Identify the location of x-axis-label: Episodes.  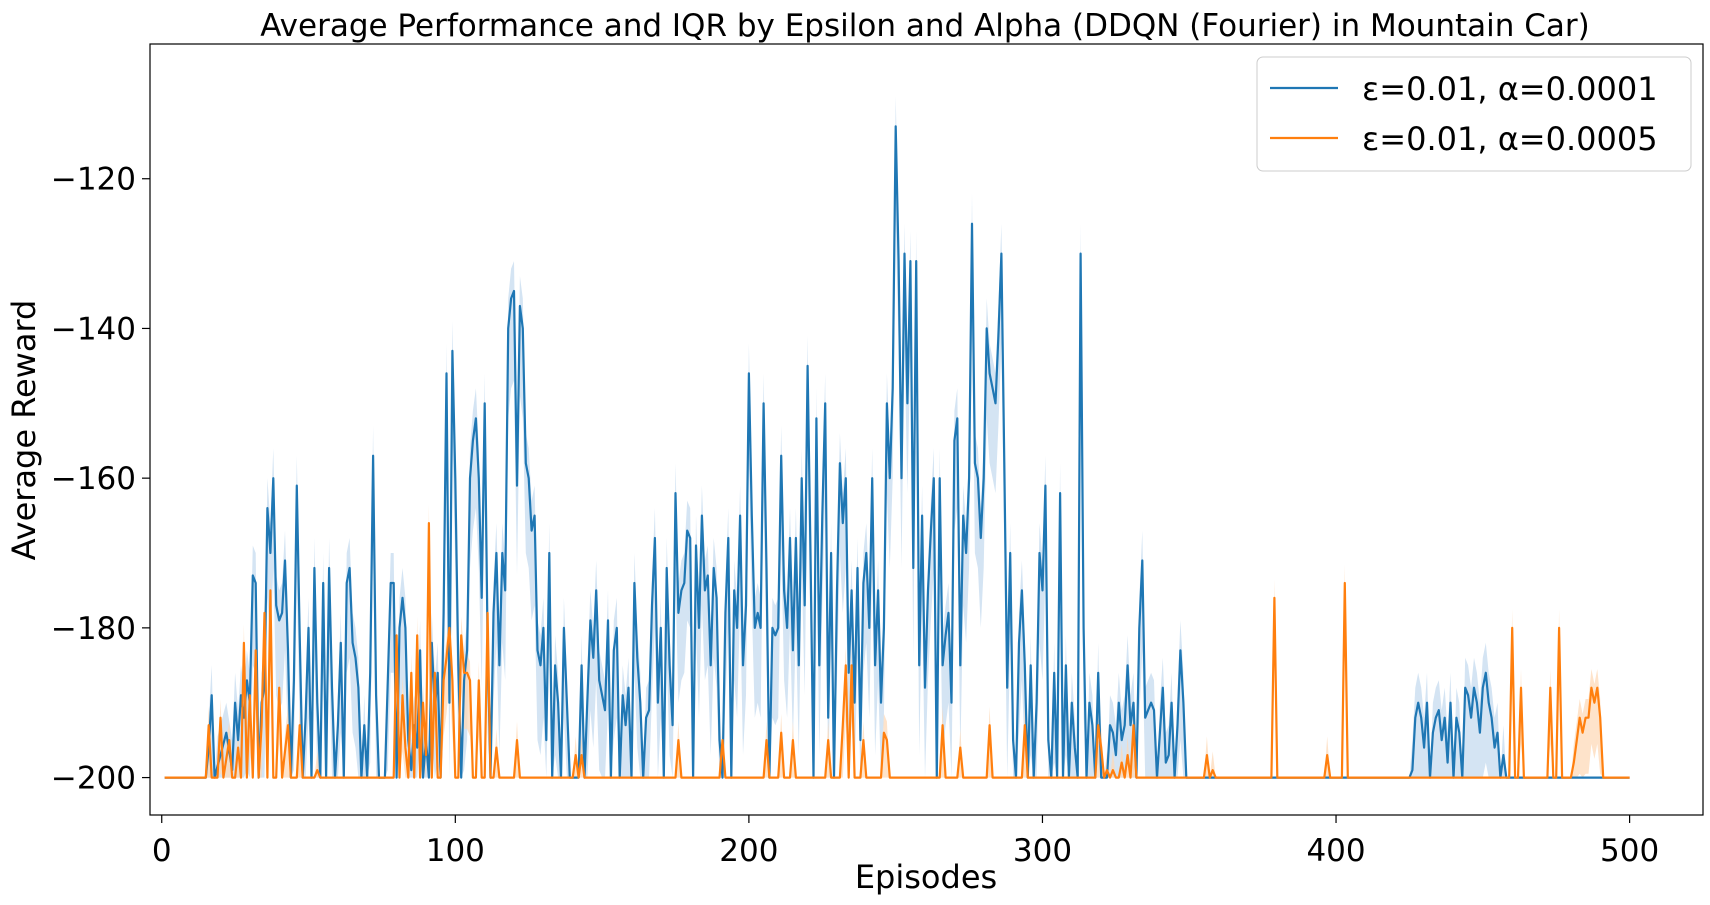
(926, 877).